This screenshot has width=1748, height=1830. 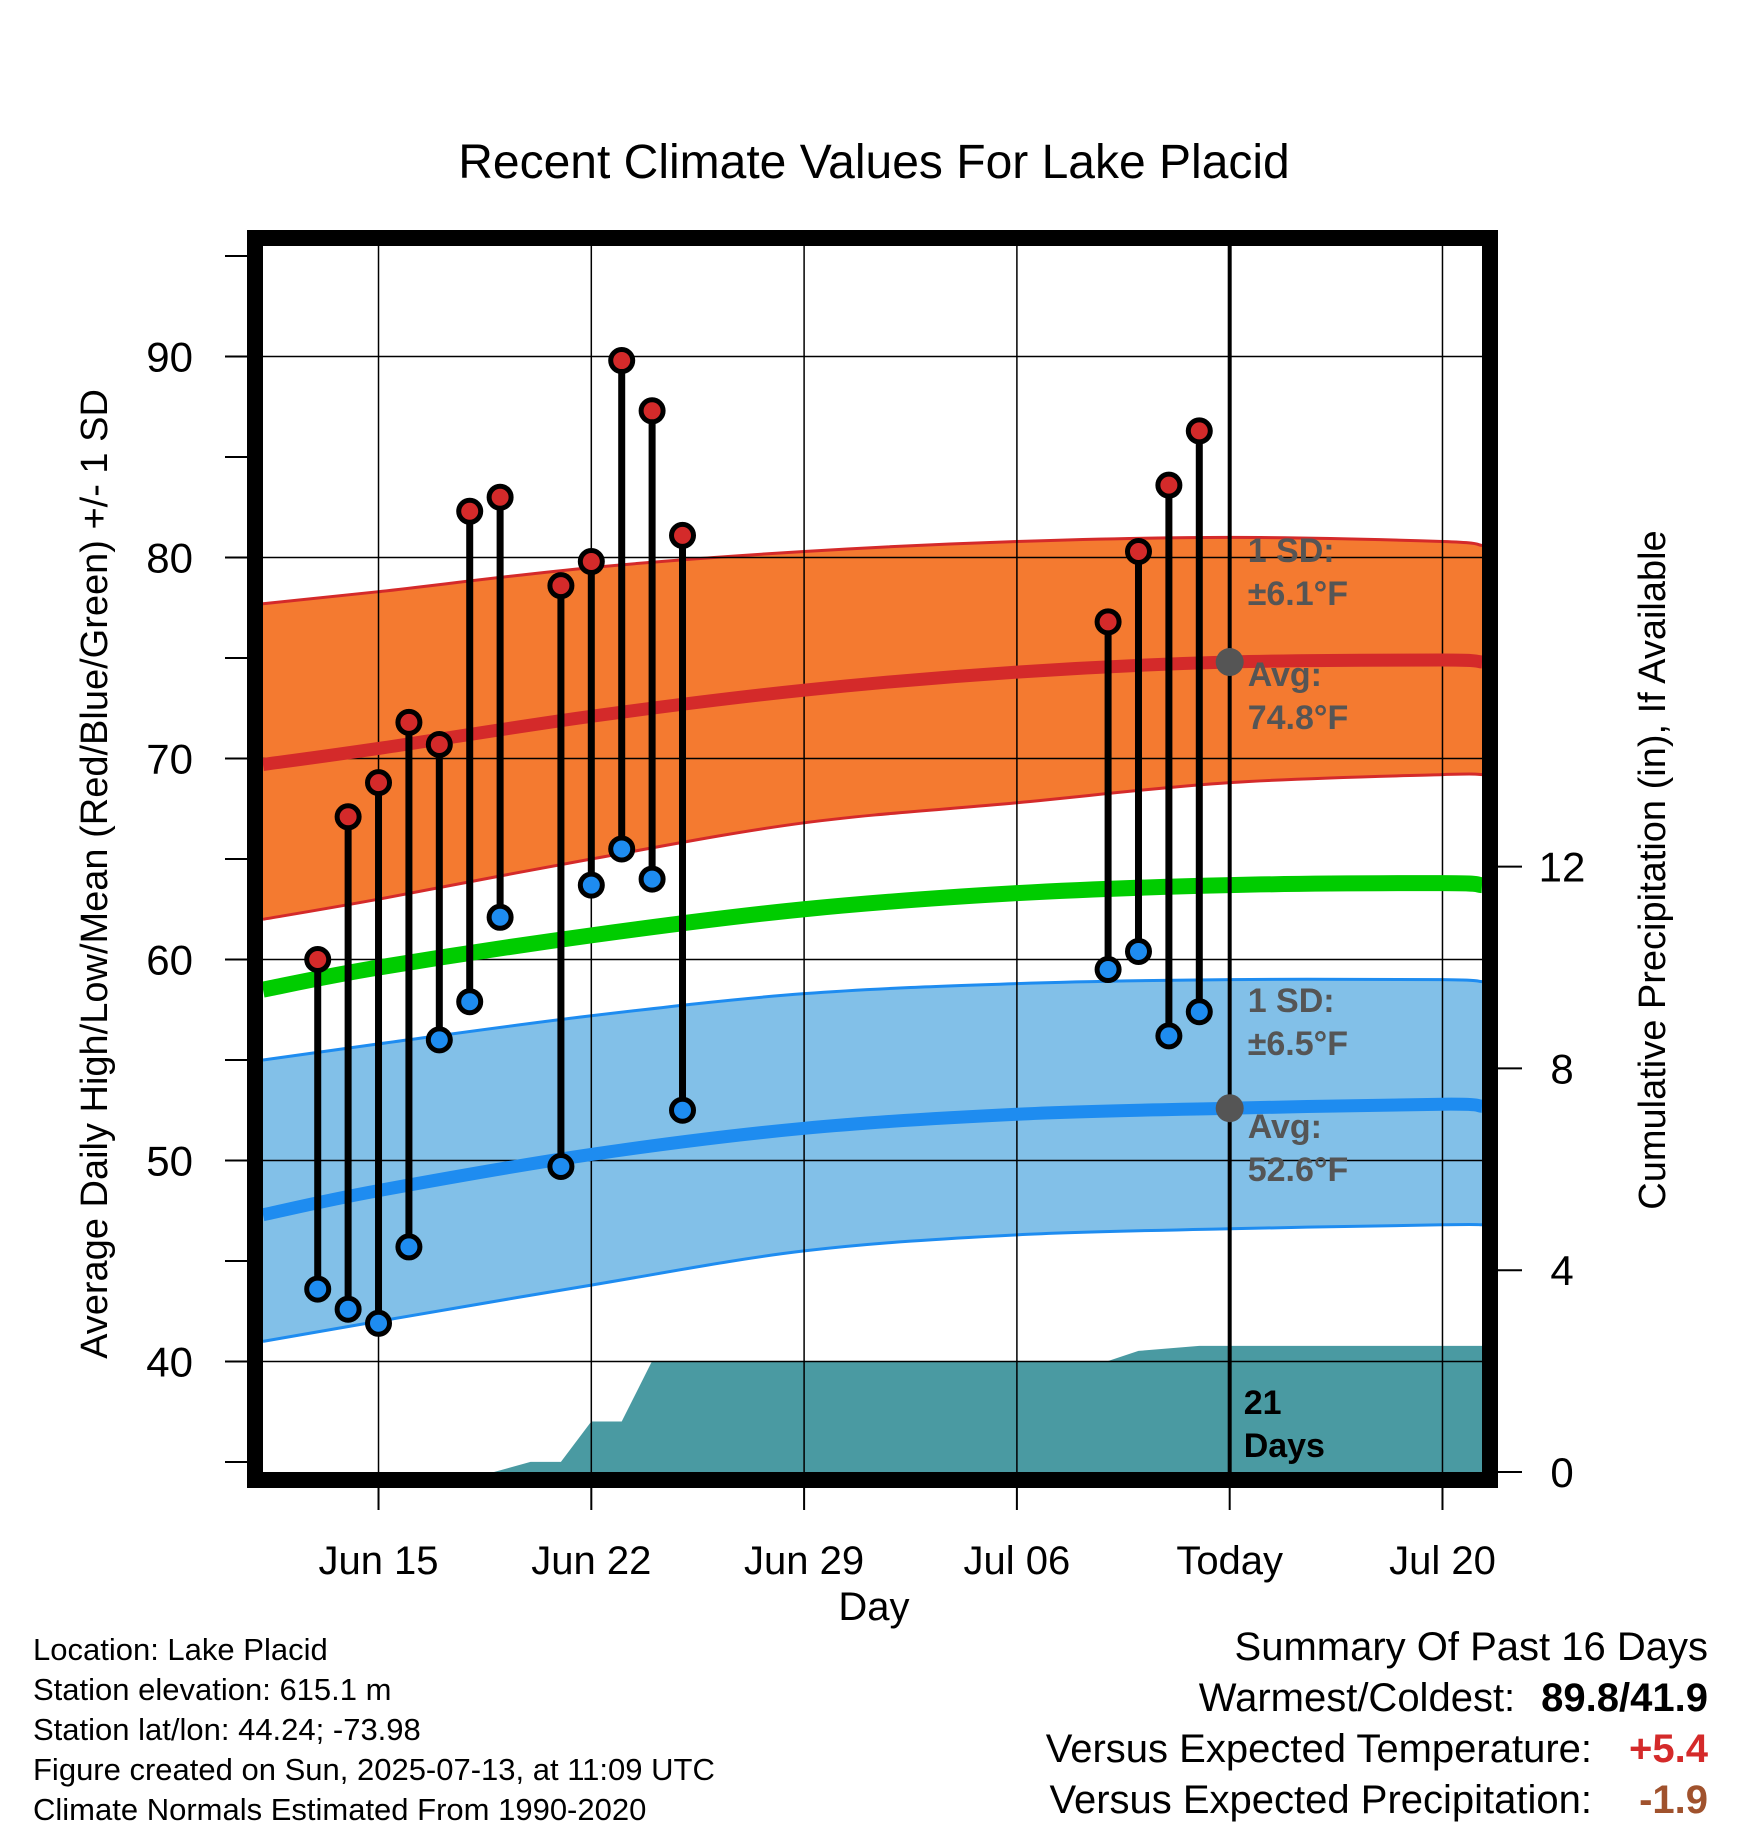 What do you see at coordinates (1017, 1561) in the screenshot?
I see `x-tick-label: Jul 06` at bounding box center [1017, 1561].